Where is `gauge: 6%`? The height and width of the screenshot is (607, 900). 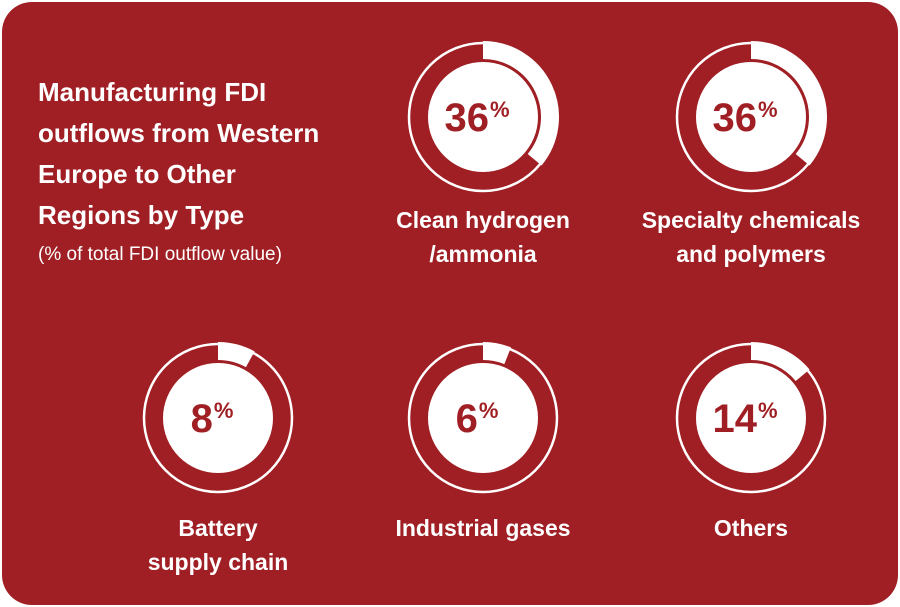 gauge: 6% is located at coordinates (483, 418).